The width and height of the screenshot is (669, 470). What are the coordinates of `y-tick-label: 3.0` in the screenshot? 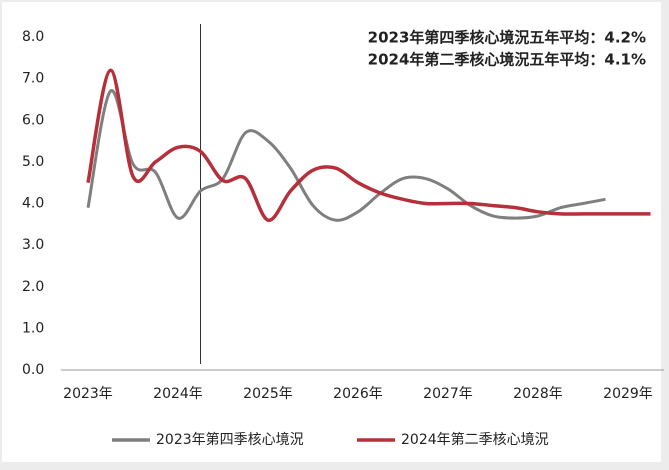 It's located at (33, 245).